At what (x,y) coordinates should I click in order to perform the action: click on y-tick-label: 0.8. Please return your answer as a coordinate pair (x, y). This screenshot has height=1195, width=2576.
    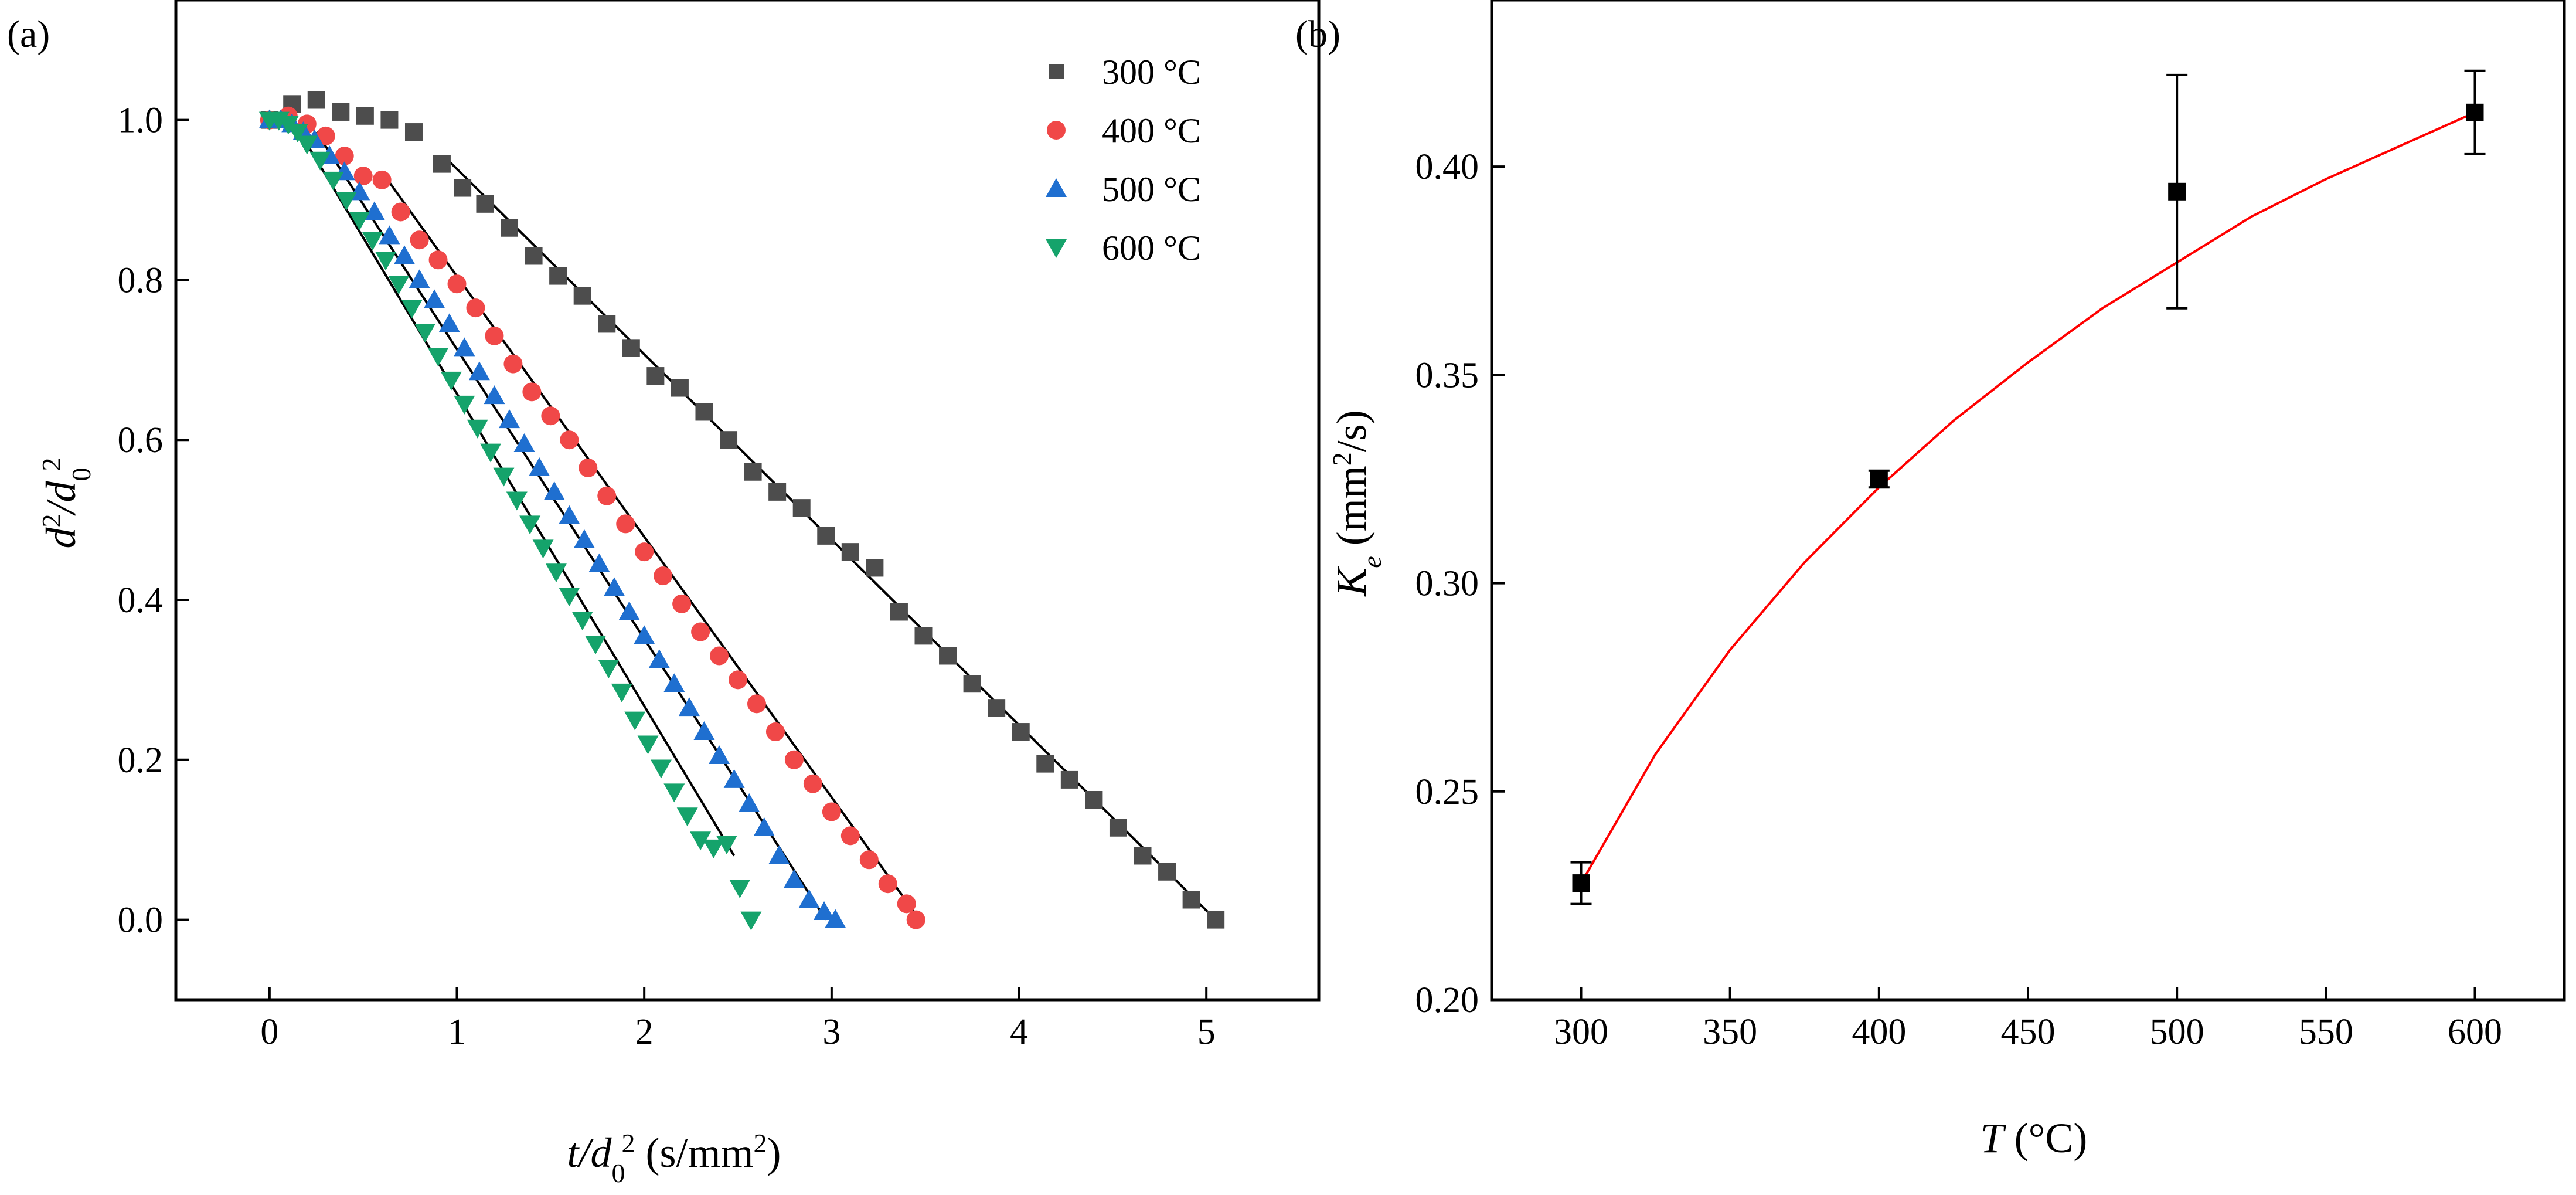
    Looking at the image, I should click on (141, 280).